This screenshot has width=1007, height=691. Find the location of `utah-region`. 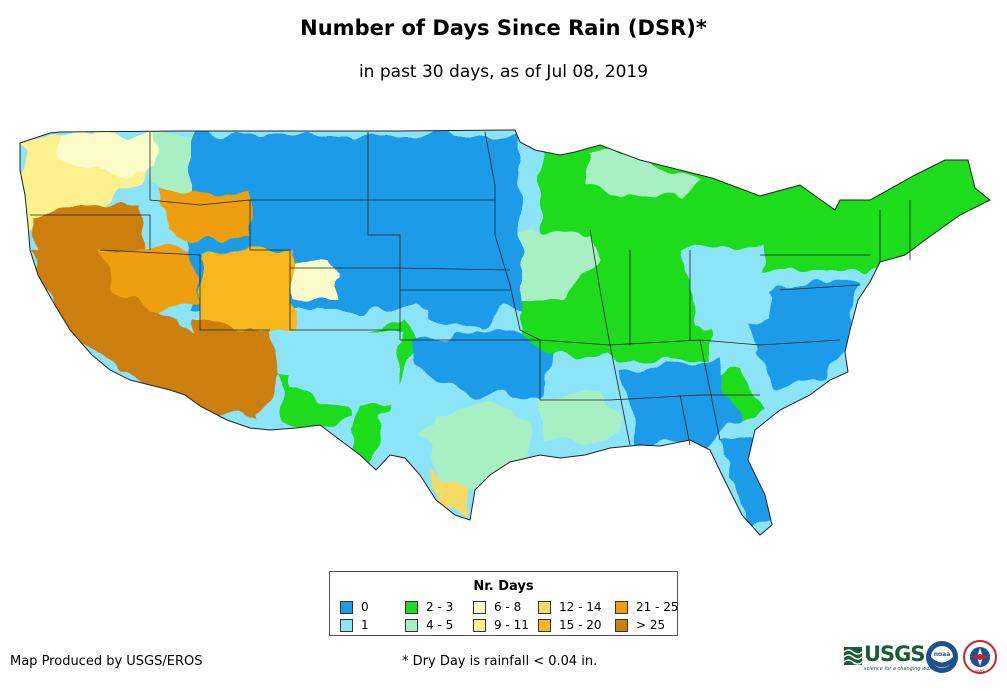

utah-region is located at coordinates (247, 292).